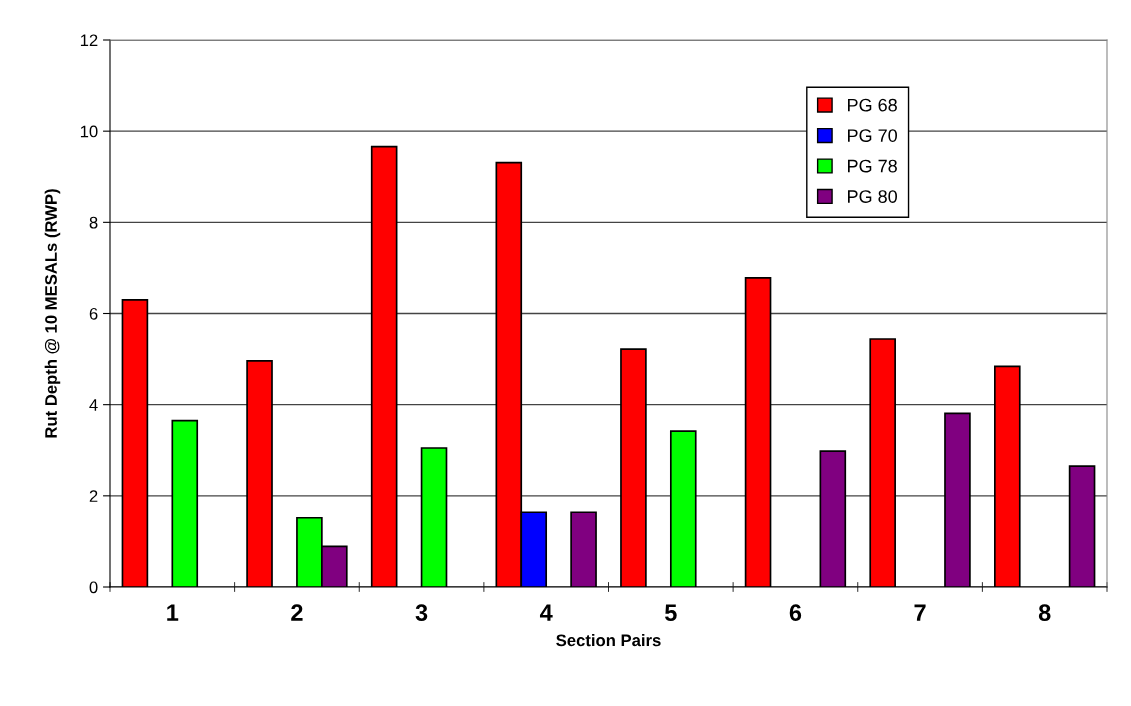 This screenshot has width=1131, height=706. What do you see at coordinates (52, 313) in the screenshot?
I see `y-axis-title: Rut Depth @ 10 MESALs (RWP)` at bounding box center [52, 313].